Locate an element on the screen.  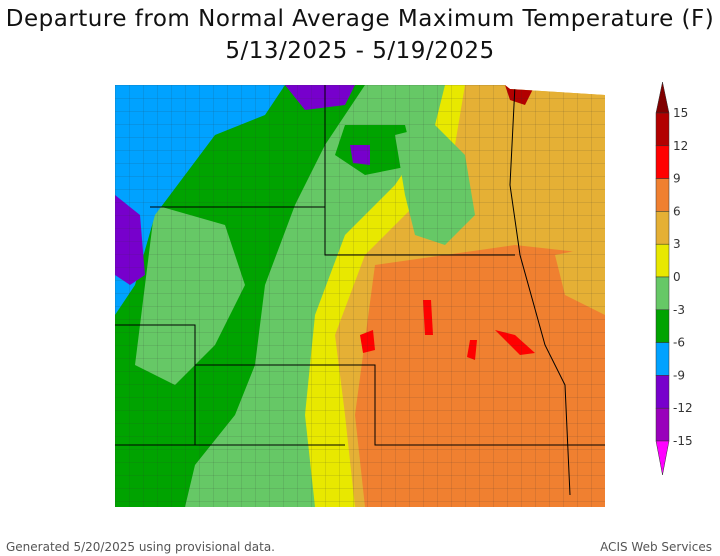
legend-tick-label: -3 is located at coordinates (679, 310).